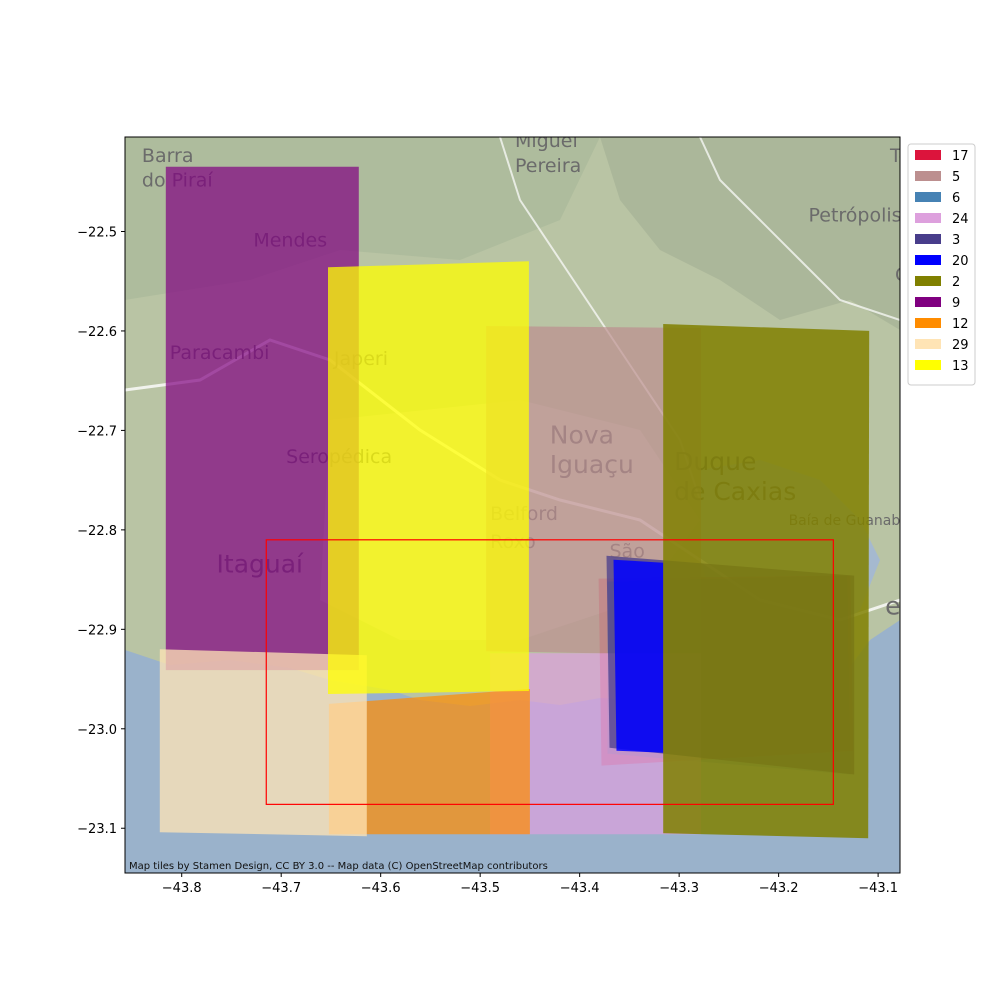  Describe the element at coordinates (97, 431) in the screenshot. I see `y-tick-label: −22.7` at that location.